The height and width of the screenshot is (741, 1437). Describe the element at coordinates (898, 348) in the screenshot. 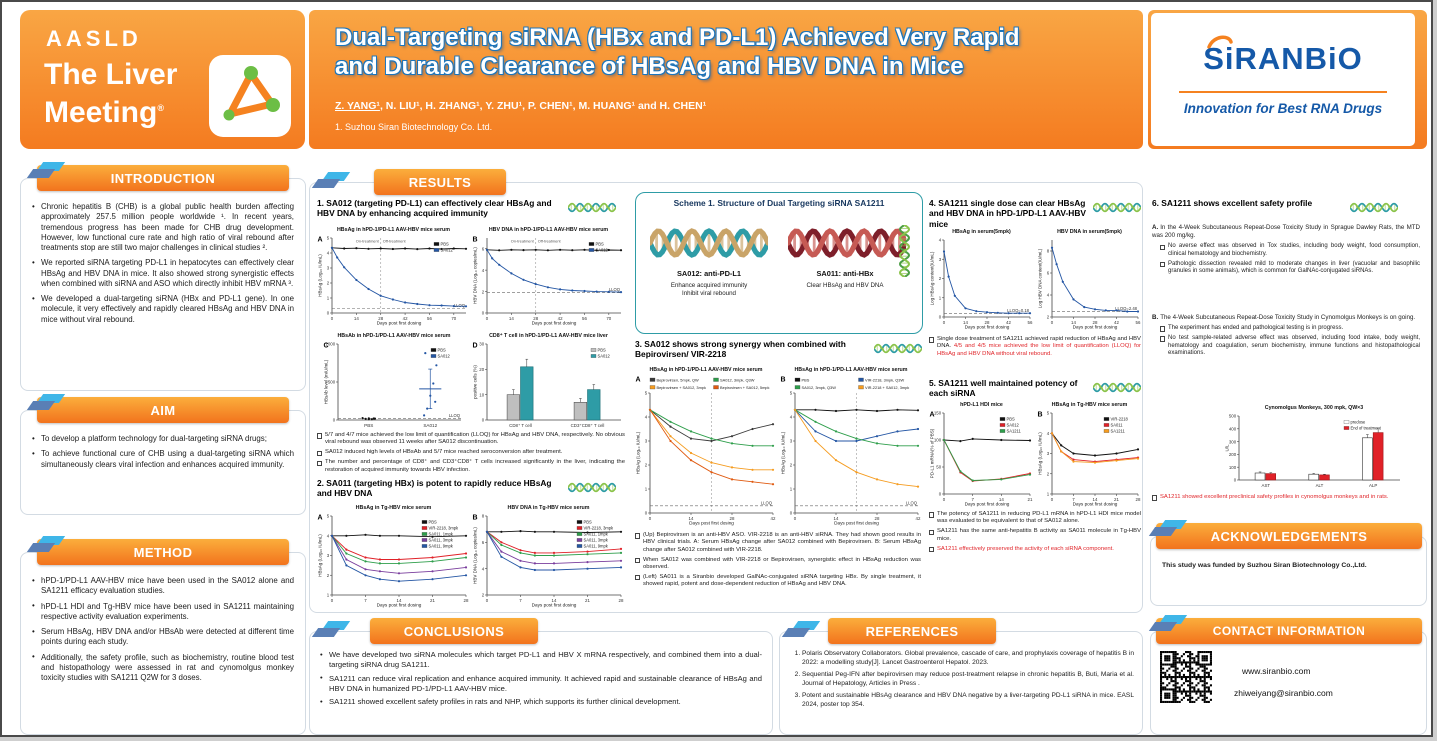

I see `dna-helix-icon` at that location.